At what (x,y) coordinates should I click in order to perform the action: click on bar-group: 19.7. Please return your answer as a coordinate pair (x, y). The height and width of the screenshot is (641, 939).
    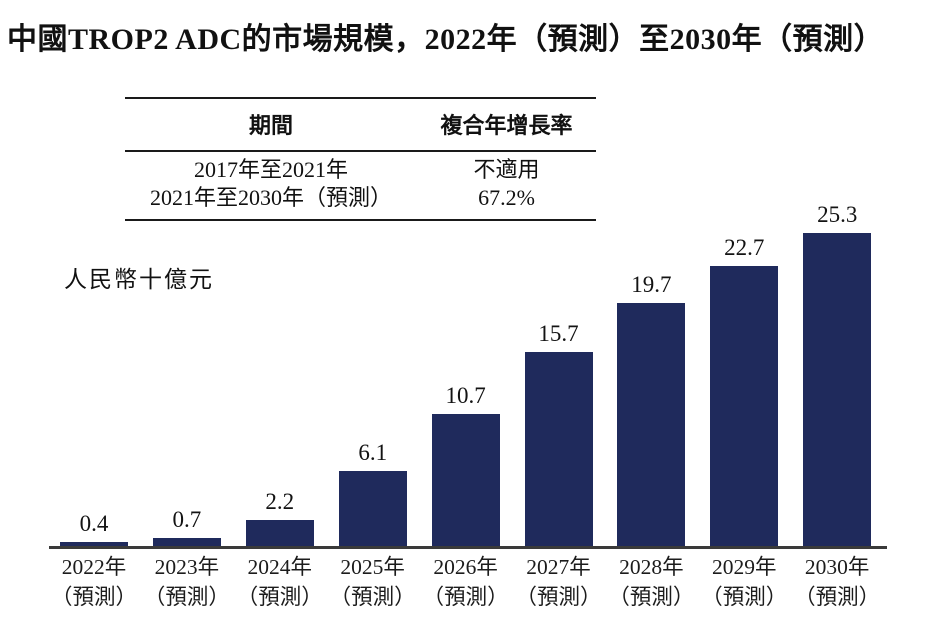
    Looking at the image, I should click on (651, 409).